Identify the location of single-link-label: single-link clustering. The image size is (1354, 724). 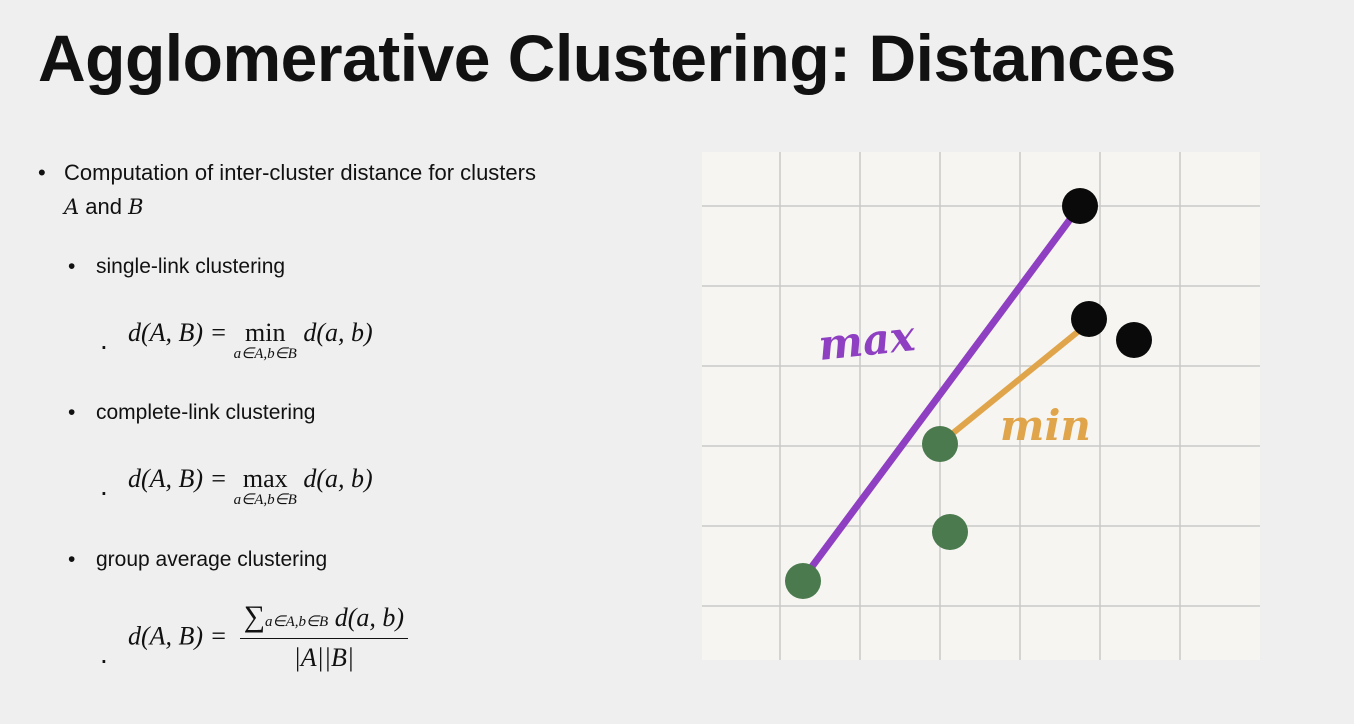
(191, 266).